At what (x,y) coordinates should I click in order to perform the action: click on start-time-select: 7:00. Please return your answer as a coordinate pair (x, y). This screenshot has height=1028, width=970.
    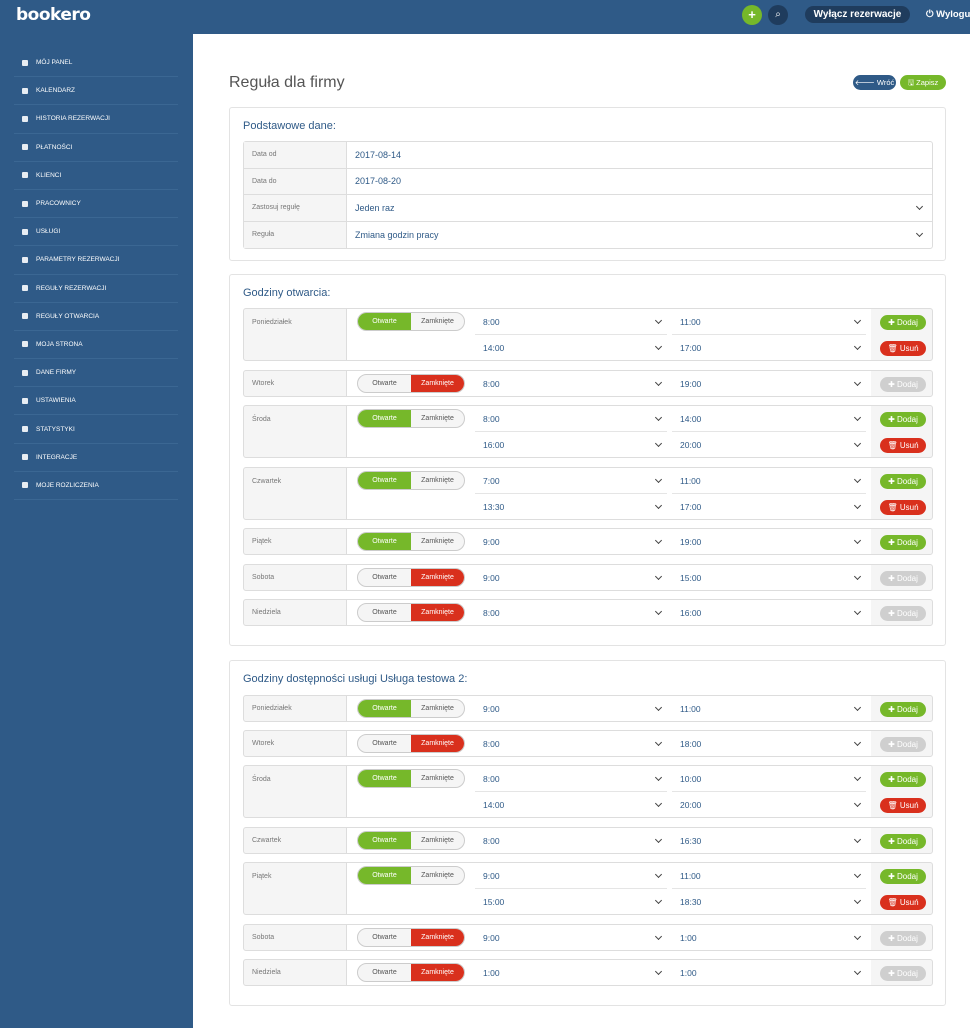
    Looking at the image, I should click on (571, 481).